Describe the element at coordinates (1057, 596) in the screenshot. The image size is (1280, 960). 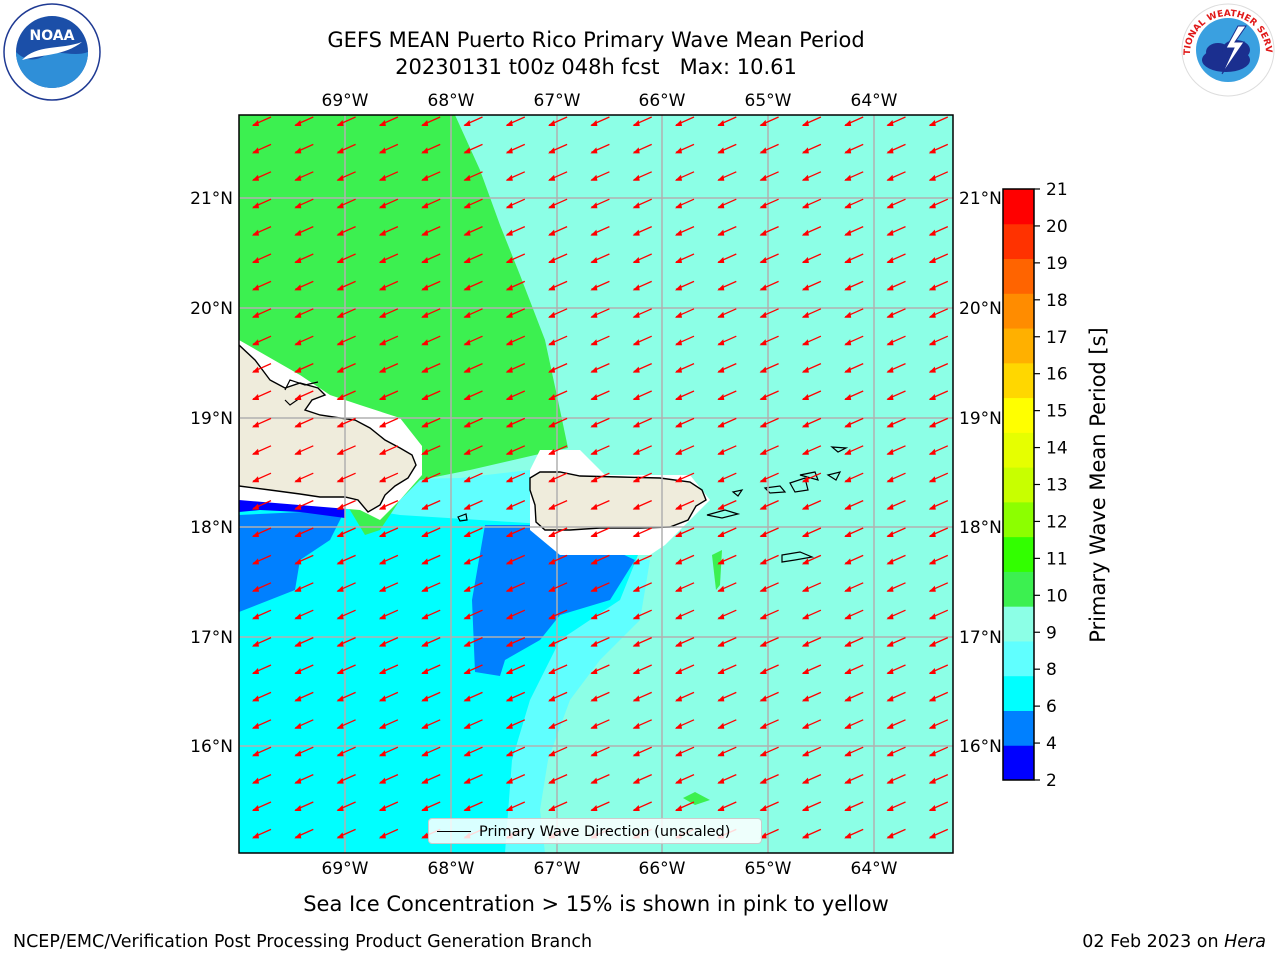
I see `colorbar-tick-label: 10` at that location.